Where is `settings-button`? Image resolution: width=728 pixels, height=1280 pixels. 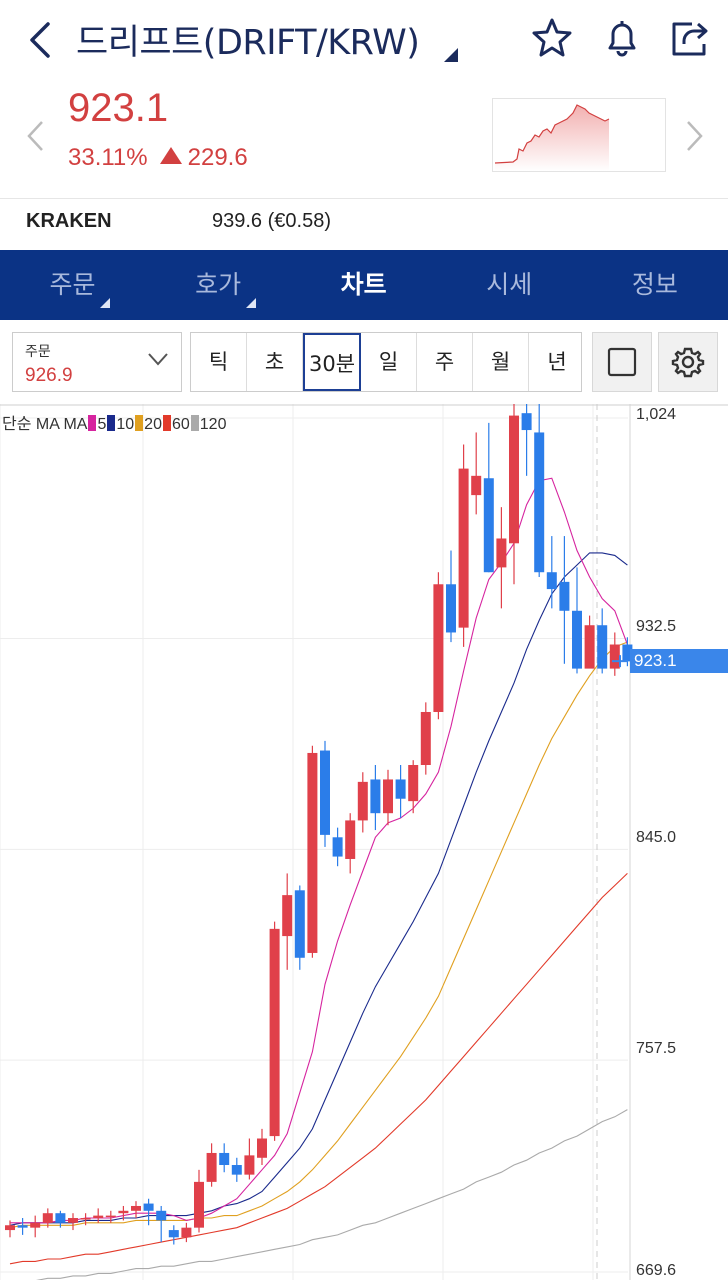
settings-button is located at coordinates (688, 362).